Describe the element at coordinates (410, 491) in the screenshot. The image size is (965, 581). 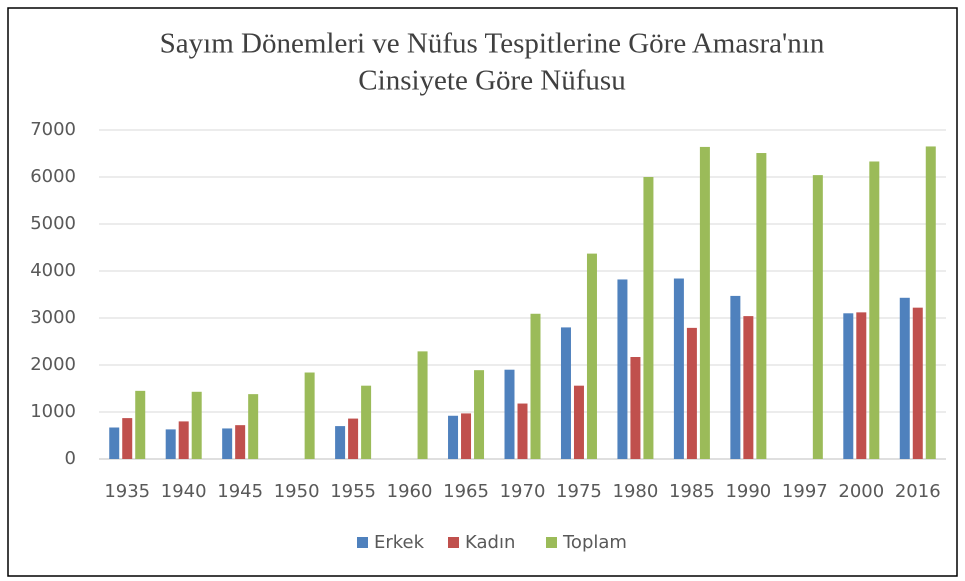
I see `x-tick-label: 1960` at that location.